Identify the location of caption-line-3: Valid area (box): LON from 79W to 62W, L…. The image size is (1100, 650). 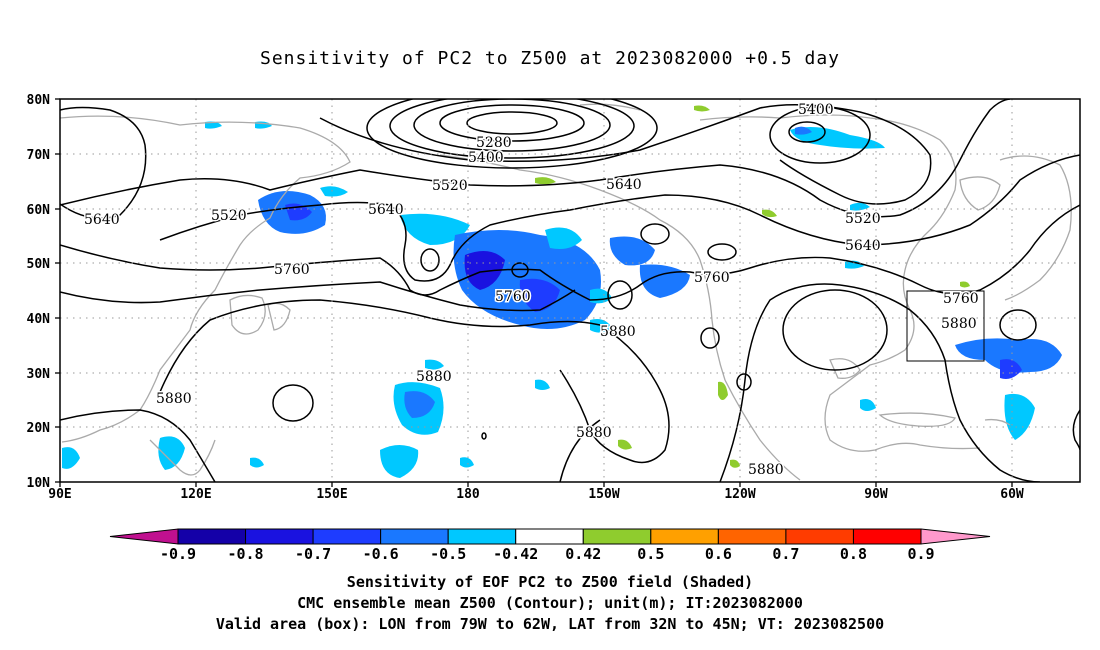
(550, 624).